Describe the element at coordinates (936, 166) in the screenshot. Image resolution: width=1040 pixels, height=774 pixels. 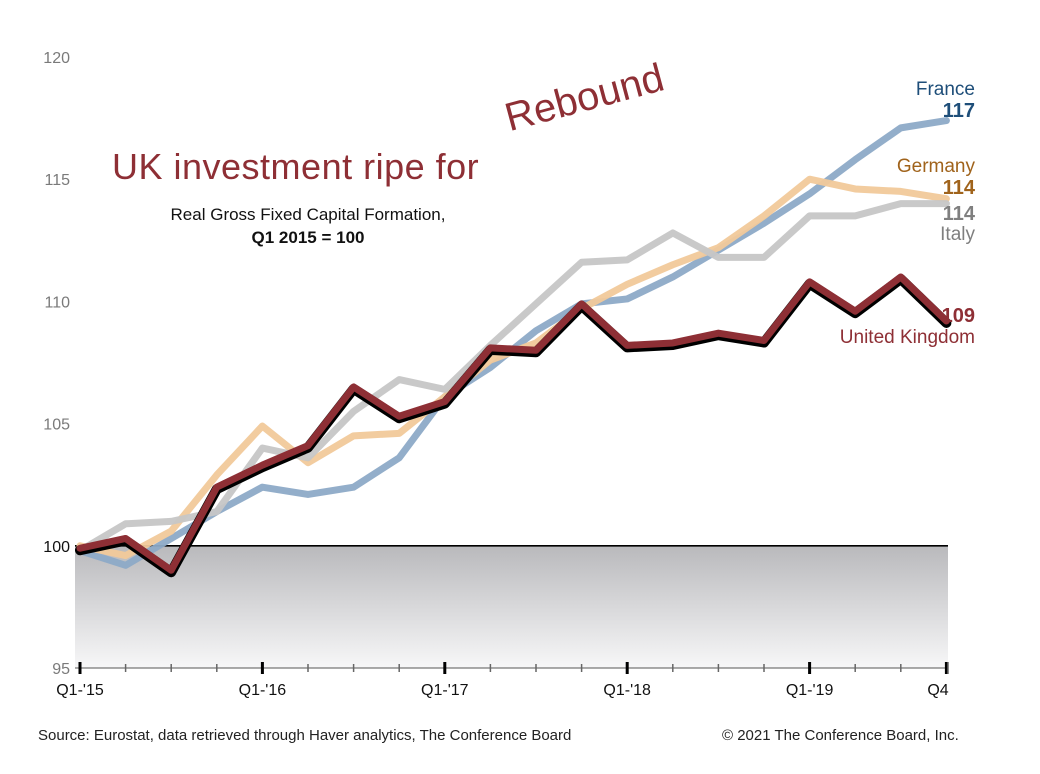
I see `series-name-germany: Germany` at that location.